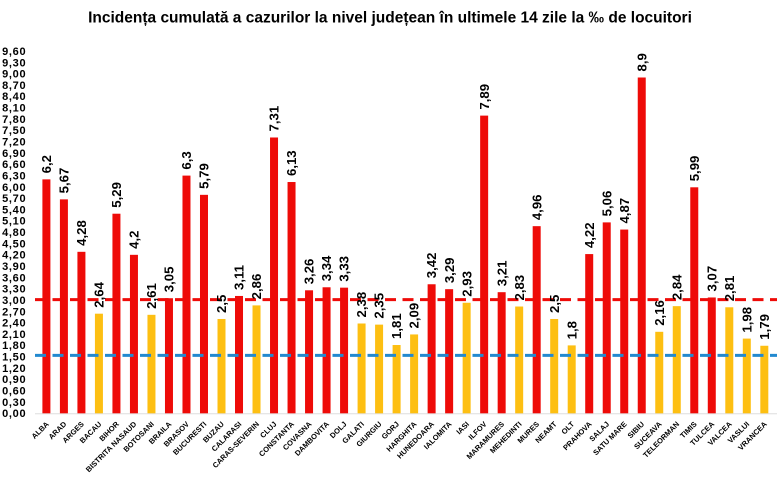 This screenshot has width=777, height=491. Describe the element at coordinates (14, 131) in the screenshot. I see `svg-text: 7,50` at that location.